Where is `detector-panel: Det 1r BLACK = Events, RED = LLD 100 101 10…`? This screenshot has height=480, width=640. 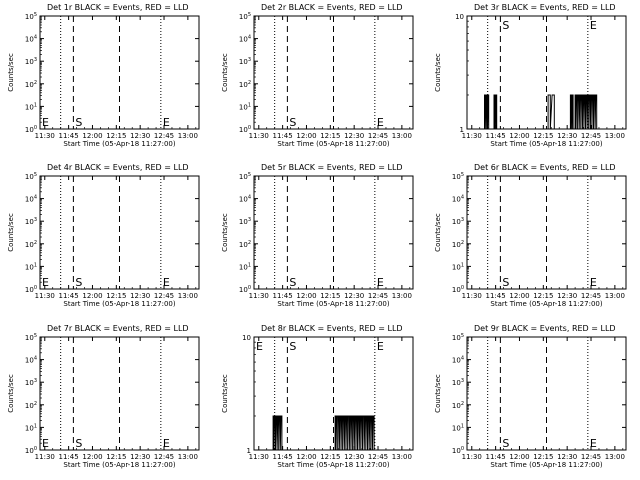 detector-panel: Det 1r BLACK = Events, RED = LLD 100 101 10… is located at coordinates (103, 75).